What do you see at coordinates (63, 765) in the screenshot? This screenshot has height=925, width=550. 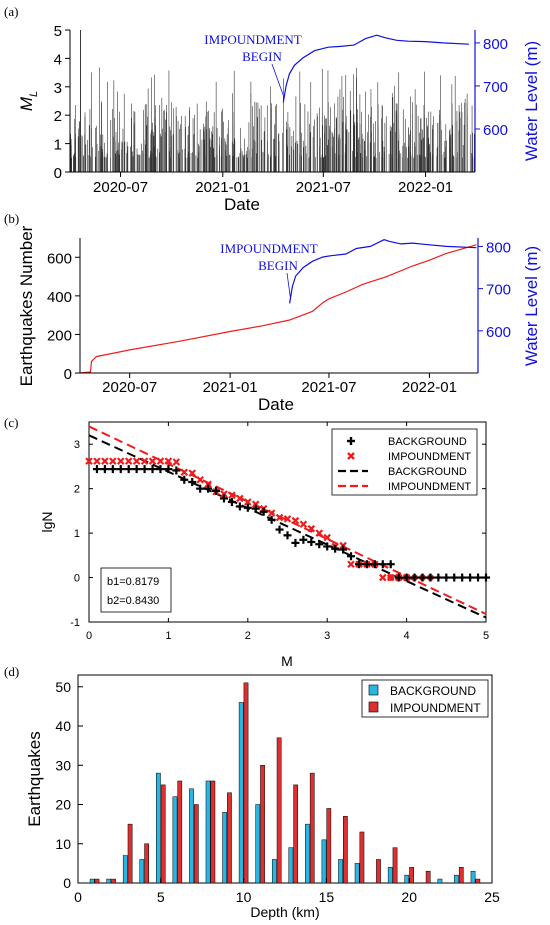 I see `ytick-label: 30` at bounding box center [63, 765].